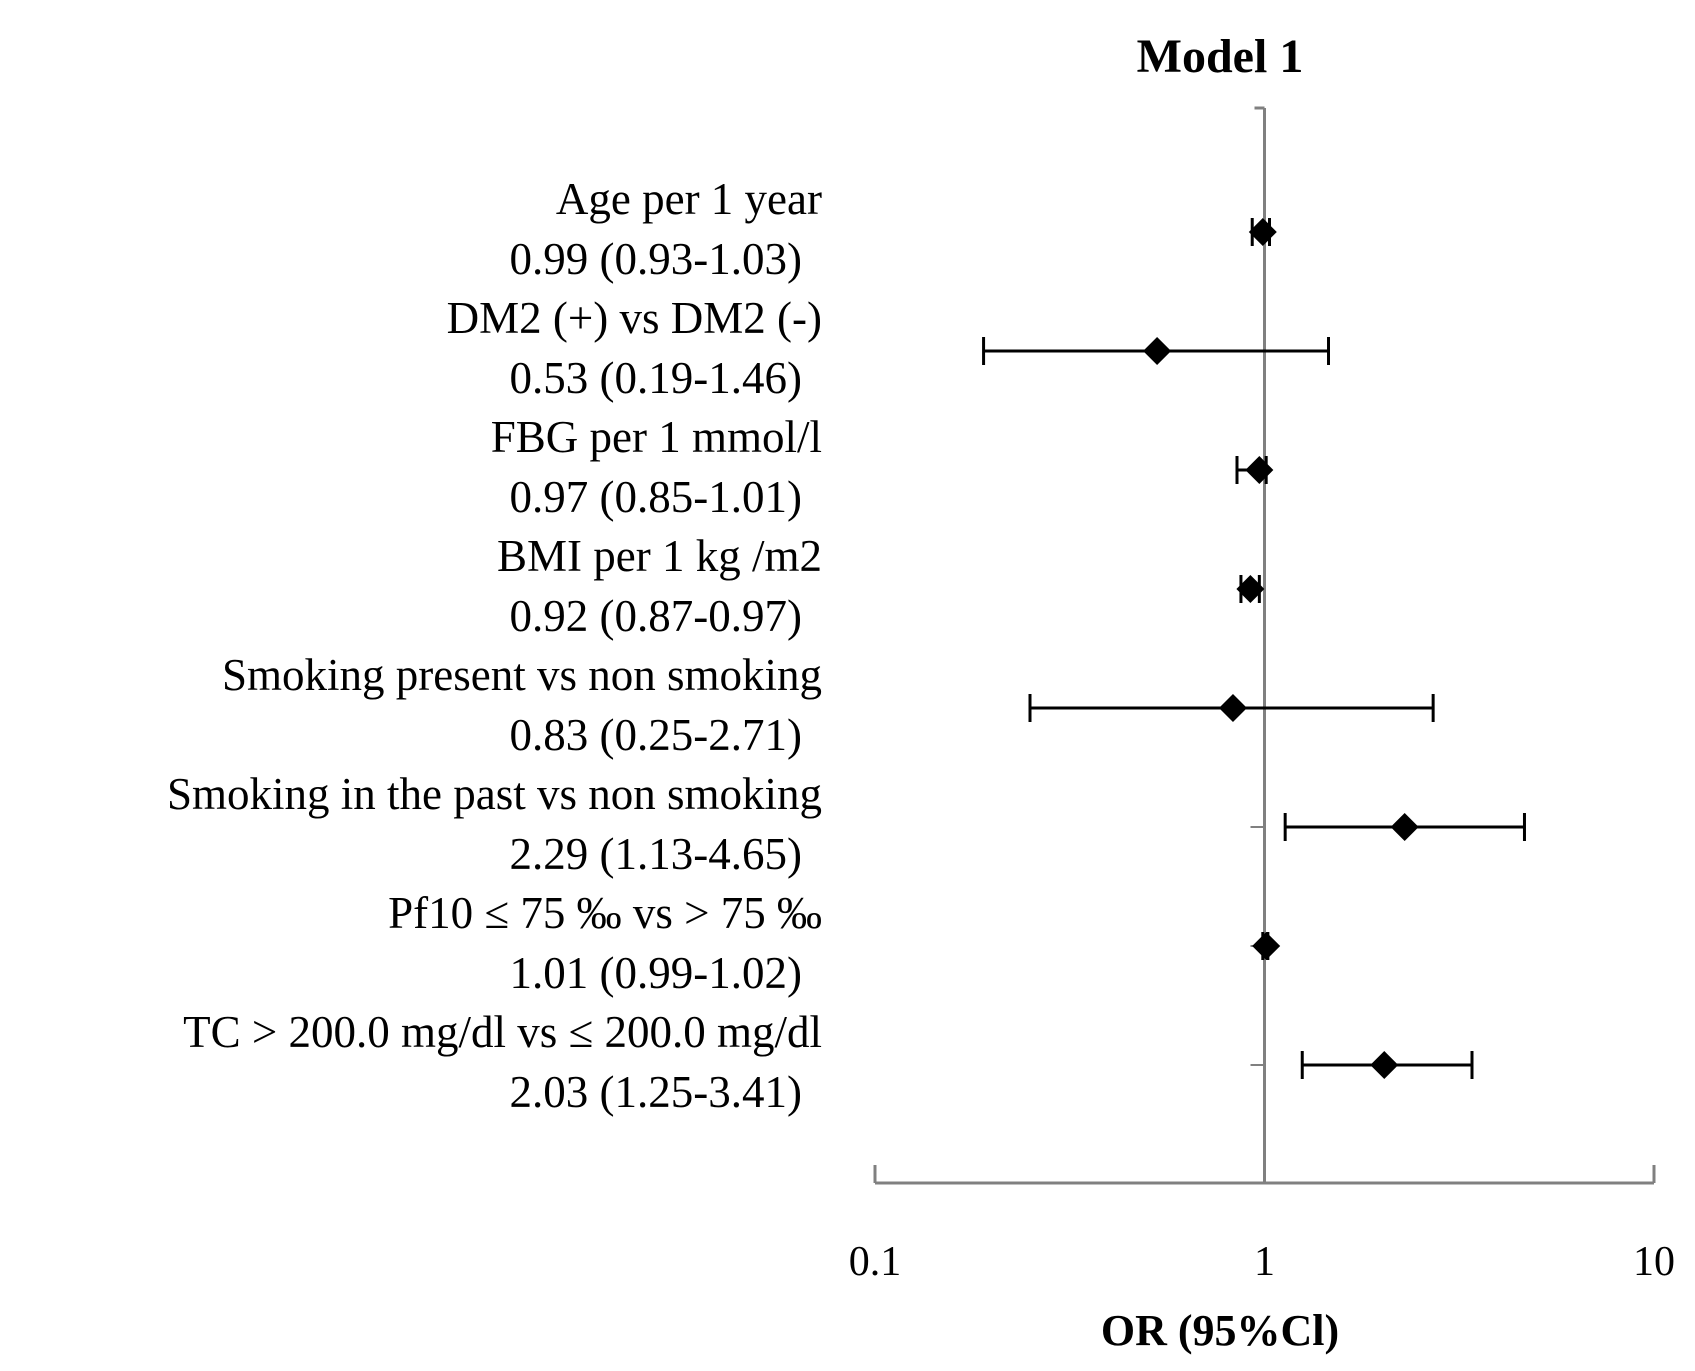  I want to click on row-label: FBG per 1 mmol/l, so click(656, 437).